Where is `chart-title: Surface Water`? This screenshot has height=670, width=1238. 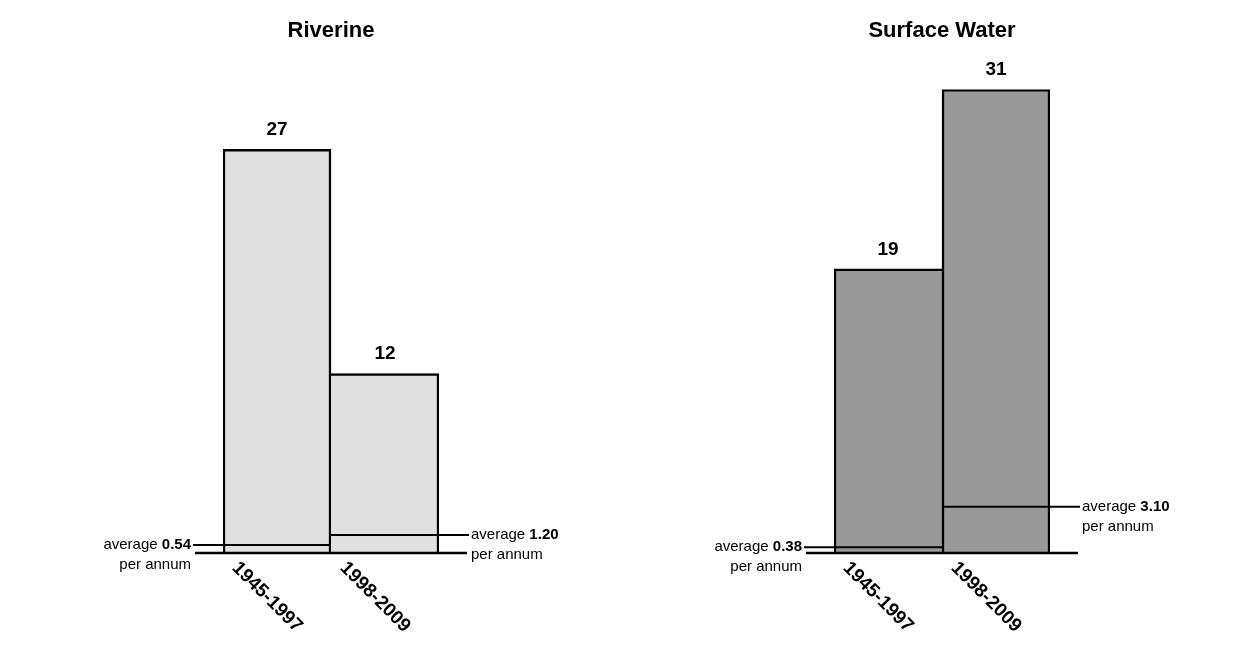 chart-title: Surface Water is located at coordinates (942, 30).